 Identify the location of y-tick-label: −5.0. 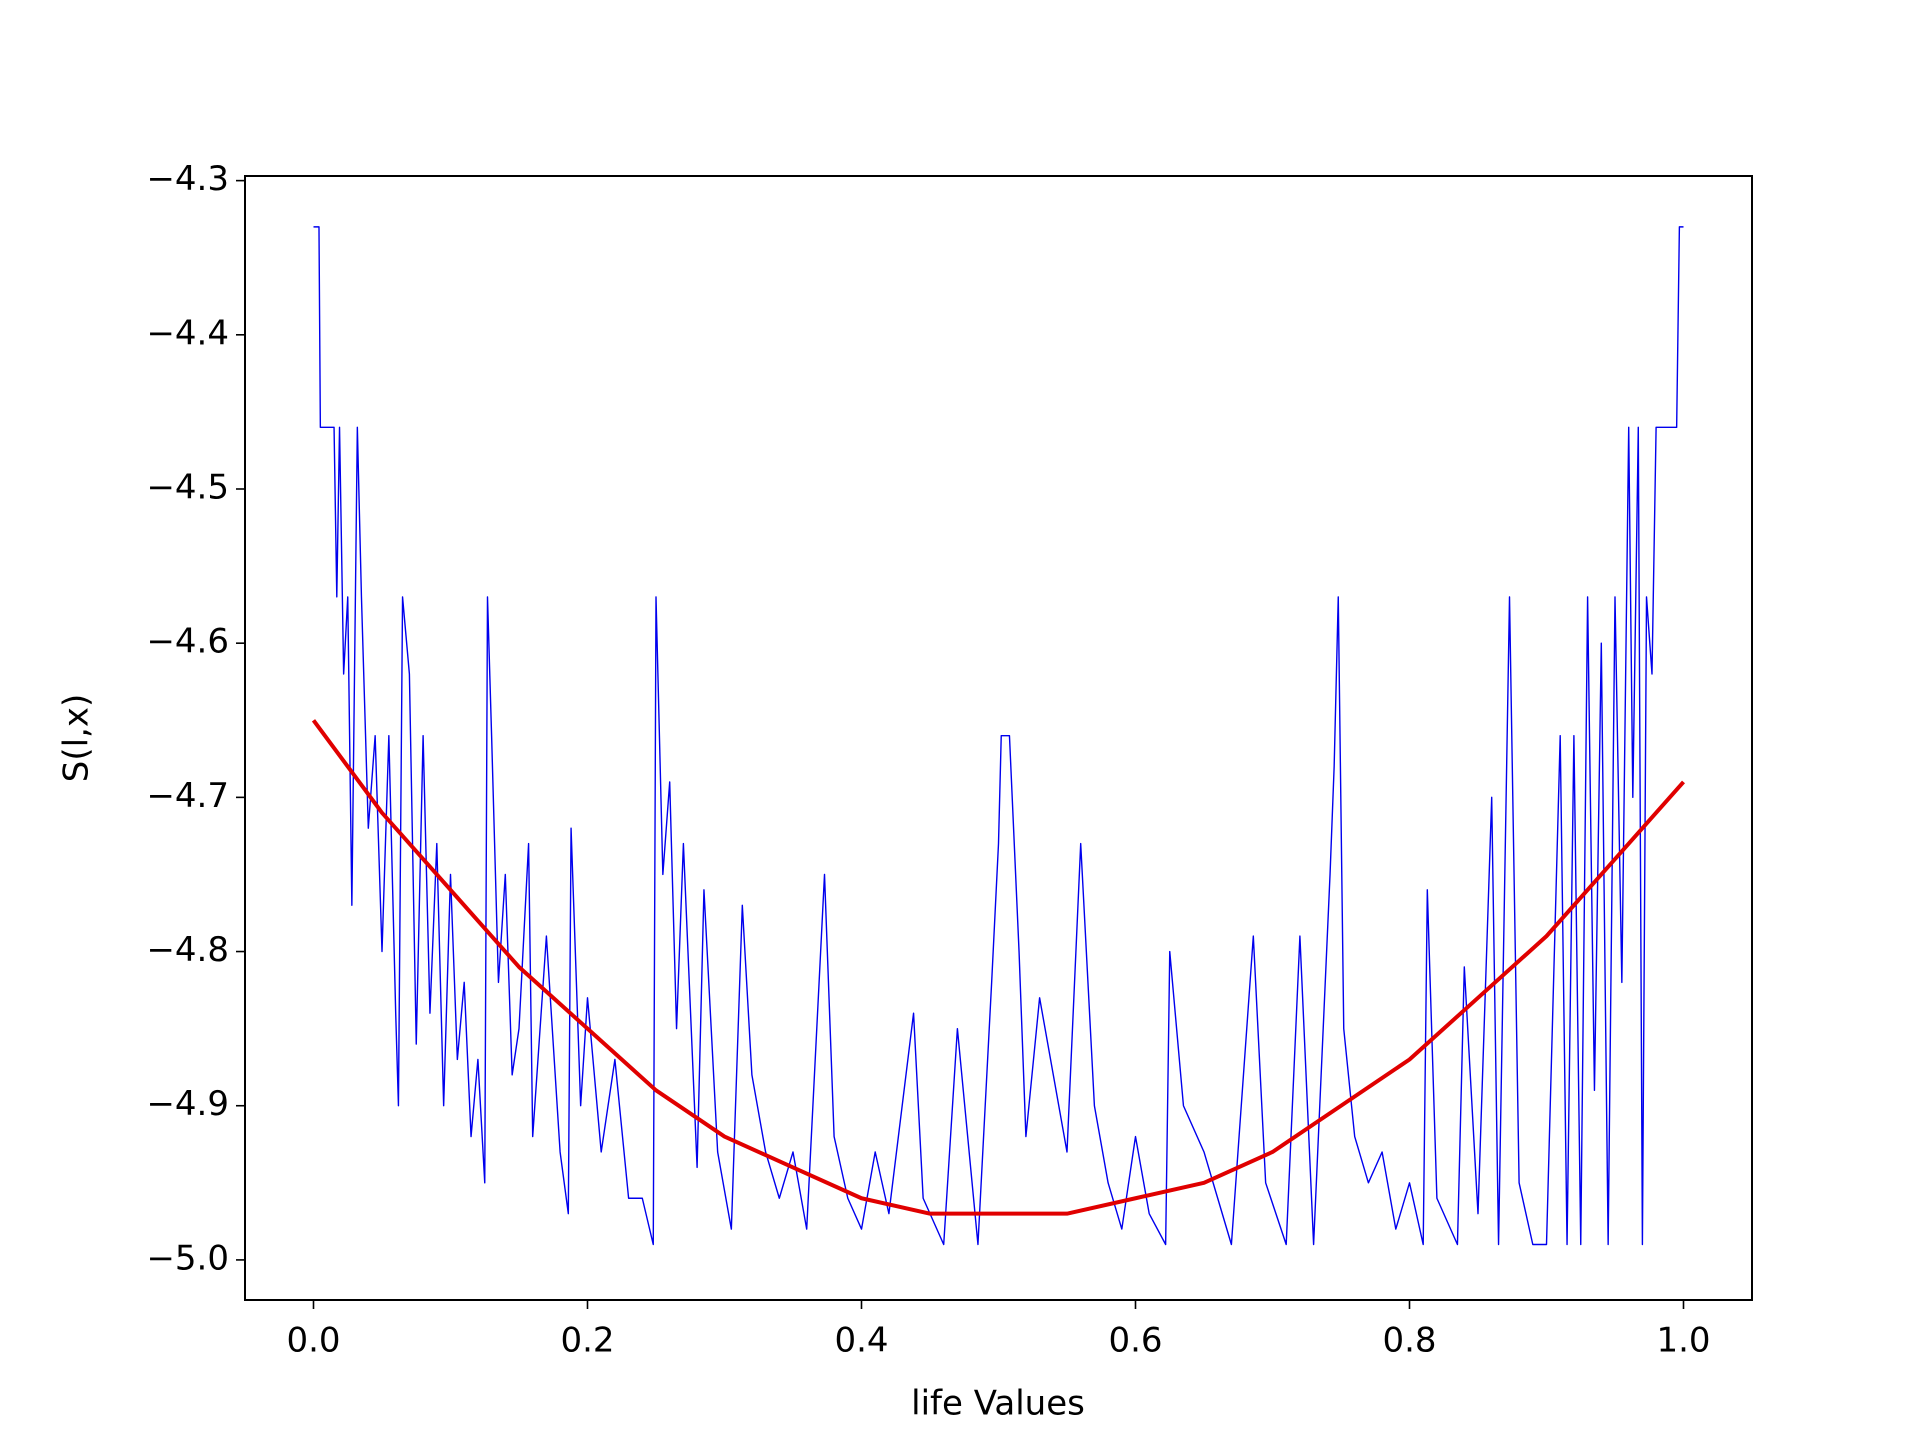
(187, 1258).